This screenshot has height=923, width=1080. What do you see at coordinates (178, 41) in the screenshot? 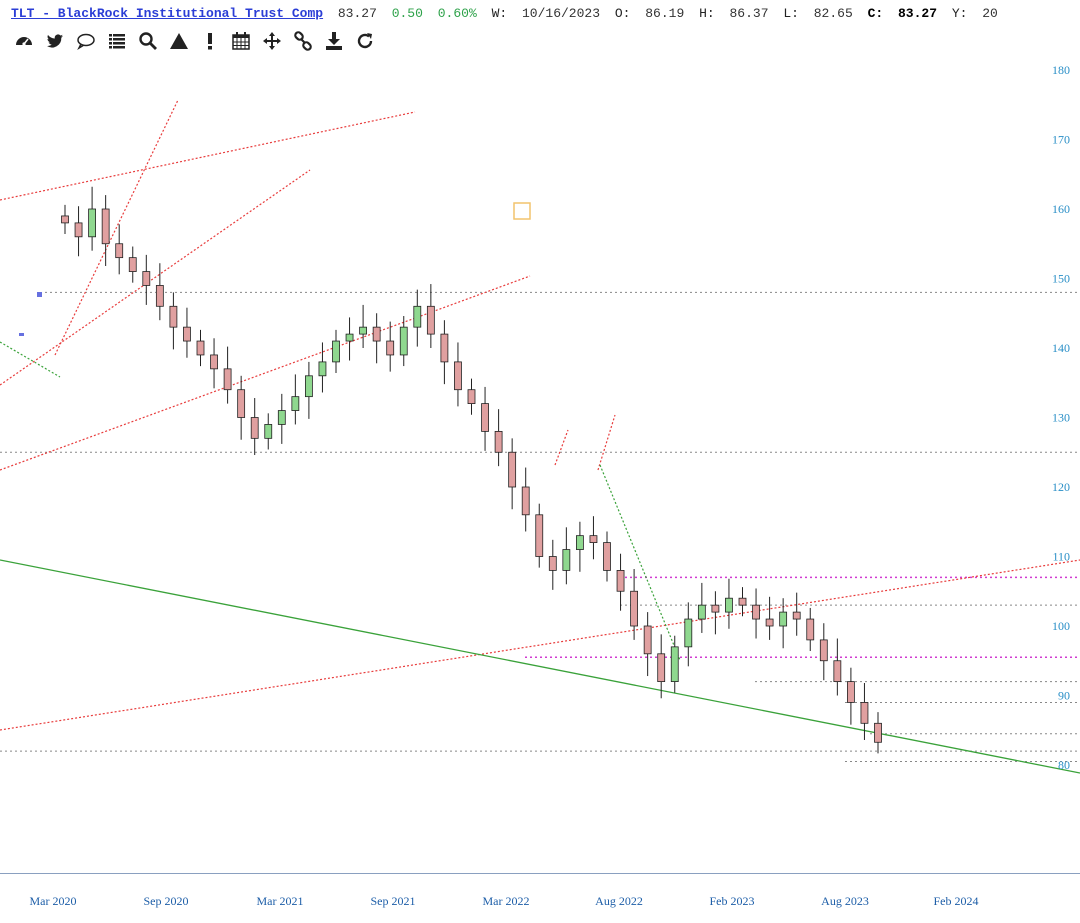
I see `triangle-icon` at bounding box center [178, 41].